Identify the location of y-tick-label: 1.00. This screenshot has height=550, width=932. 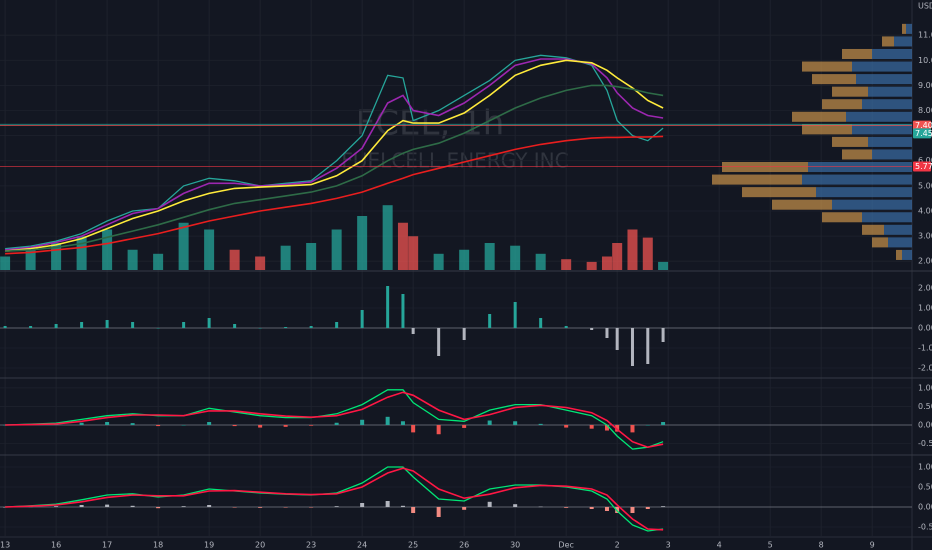
(925, 308).